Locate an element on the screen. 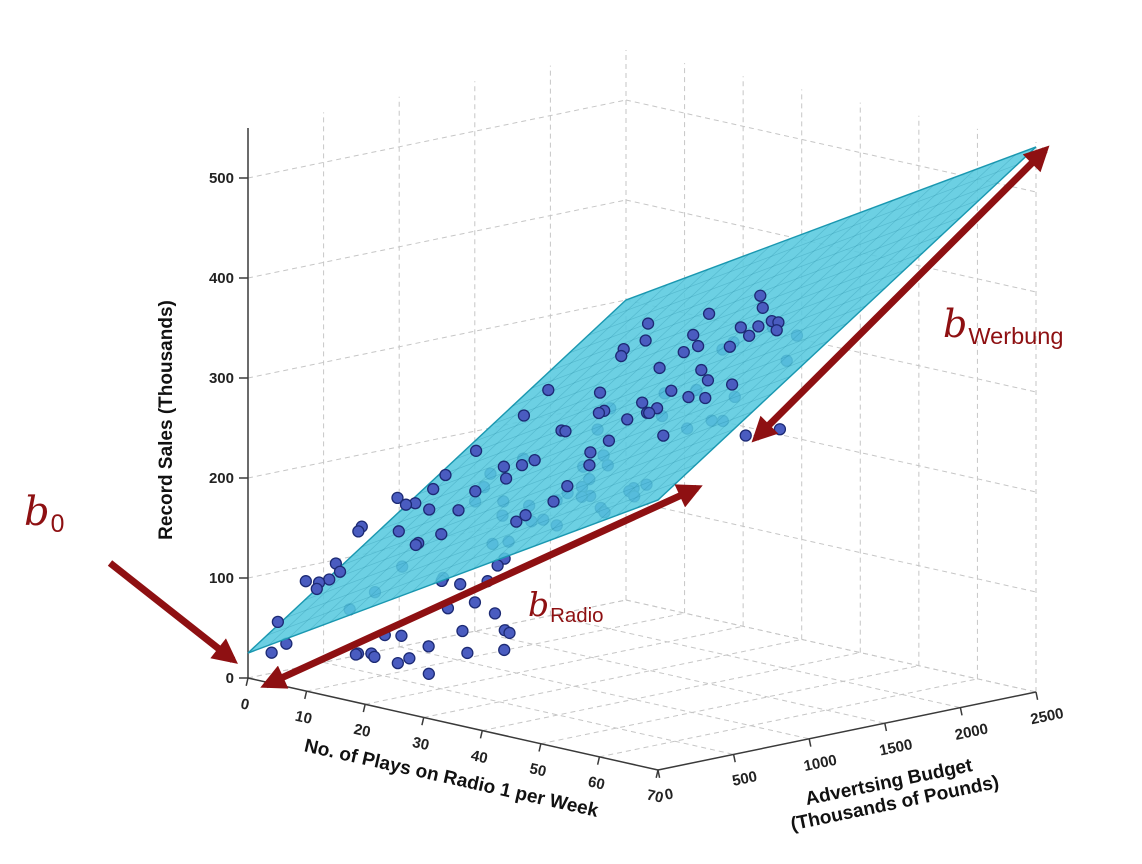 This screenshot has width=1142, height=864. annotation-b0-subscript: 0 is located at coordinates (57, 524).